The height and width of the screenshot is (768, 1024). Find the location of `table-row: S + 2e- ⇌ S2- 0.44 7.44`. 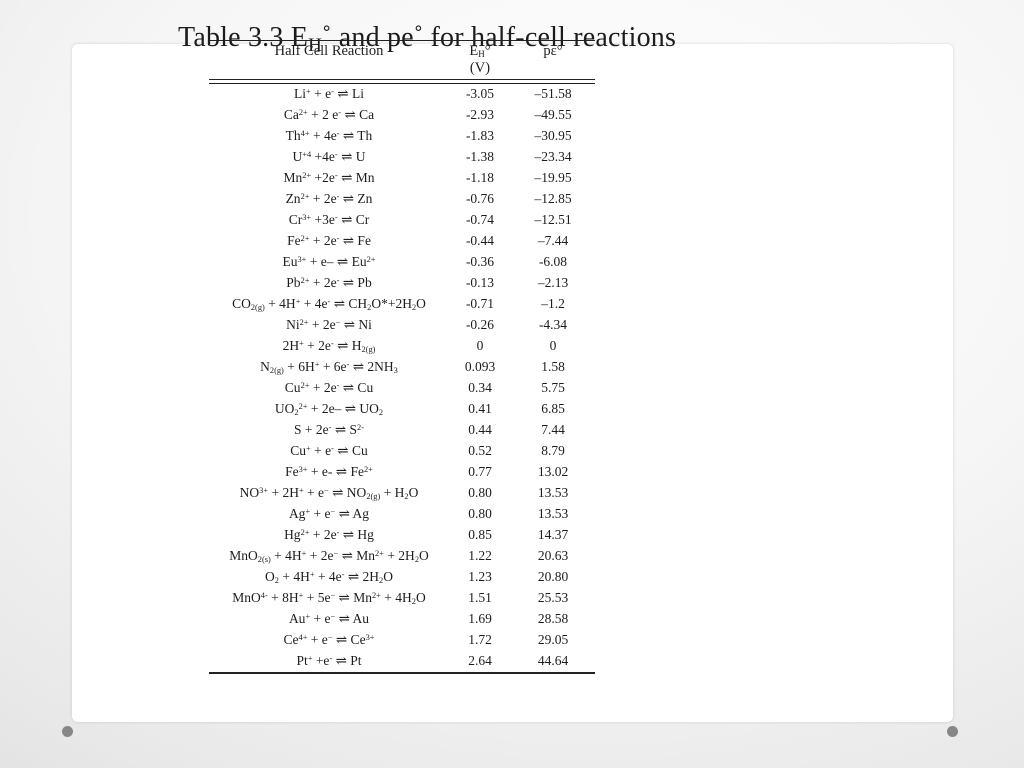

table-row: S + 2e- ⇌ S2- 0.44 7.44 is located at coordinates (402, 430).